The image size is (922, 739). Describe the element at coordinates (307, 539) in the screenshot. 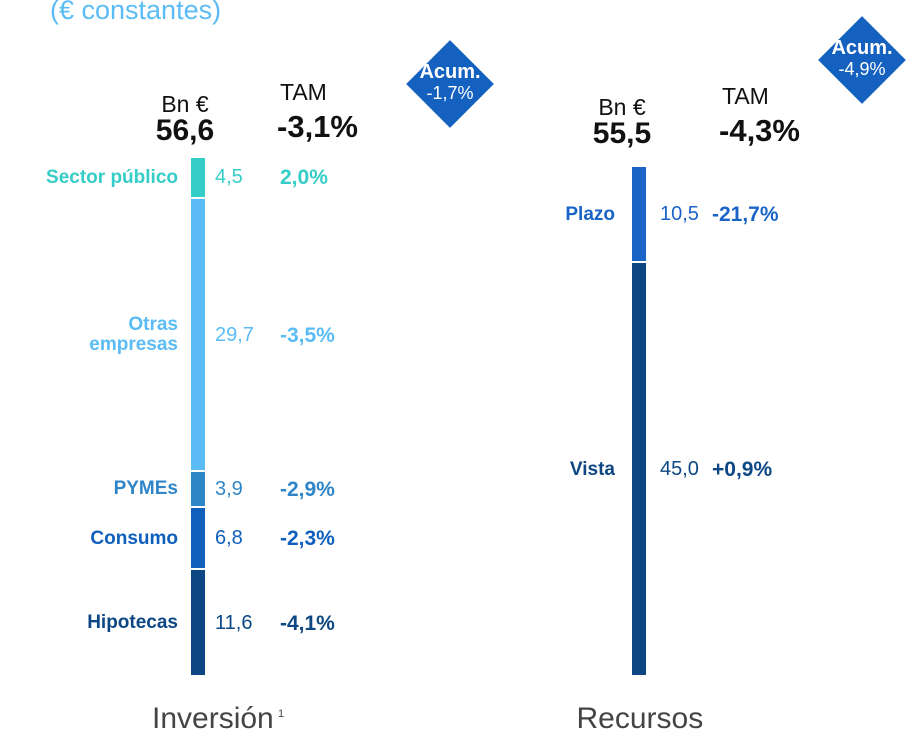

I see `change-label: -2,3%` at that location.